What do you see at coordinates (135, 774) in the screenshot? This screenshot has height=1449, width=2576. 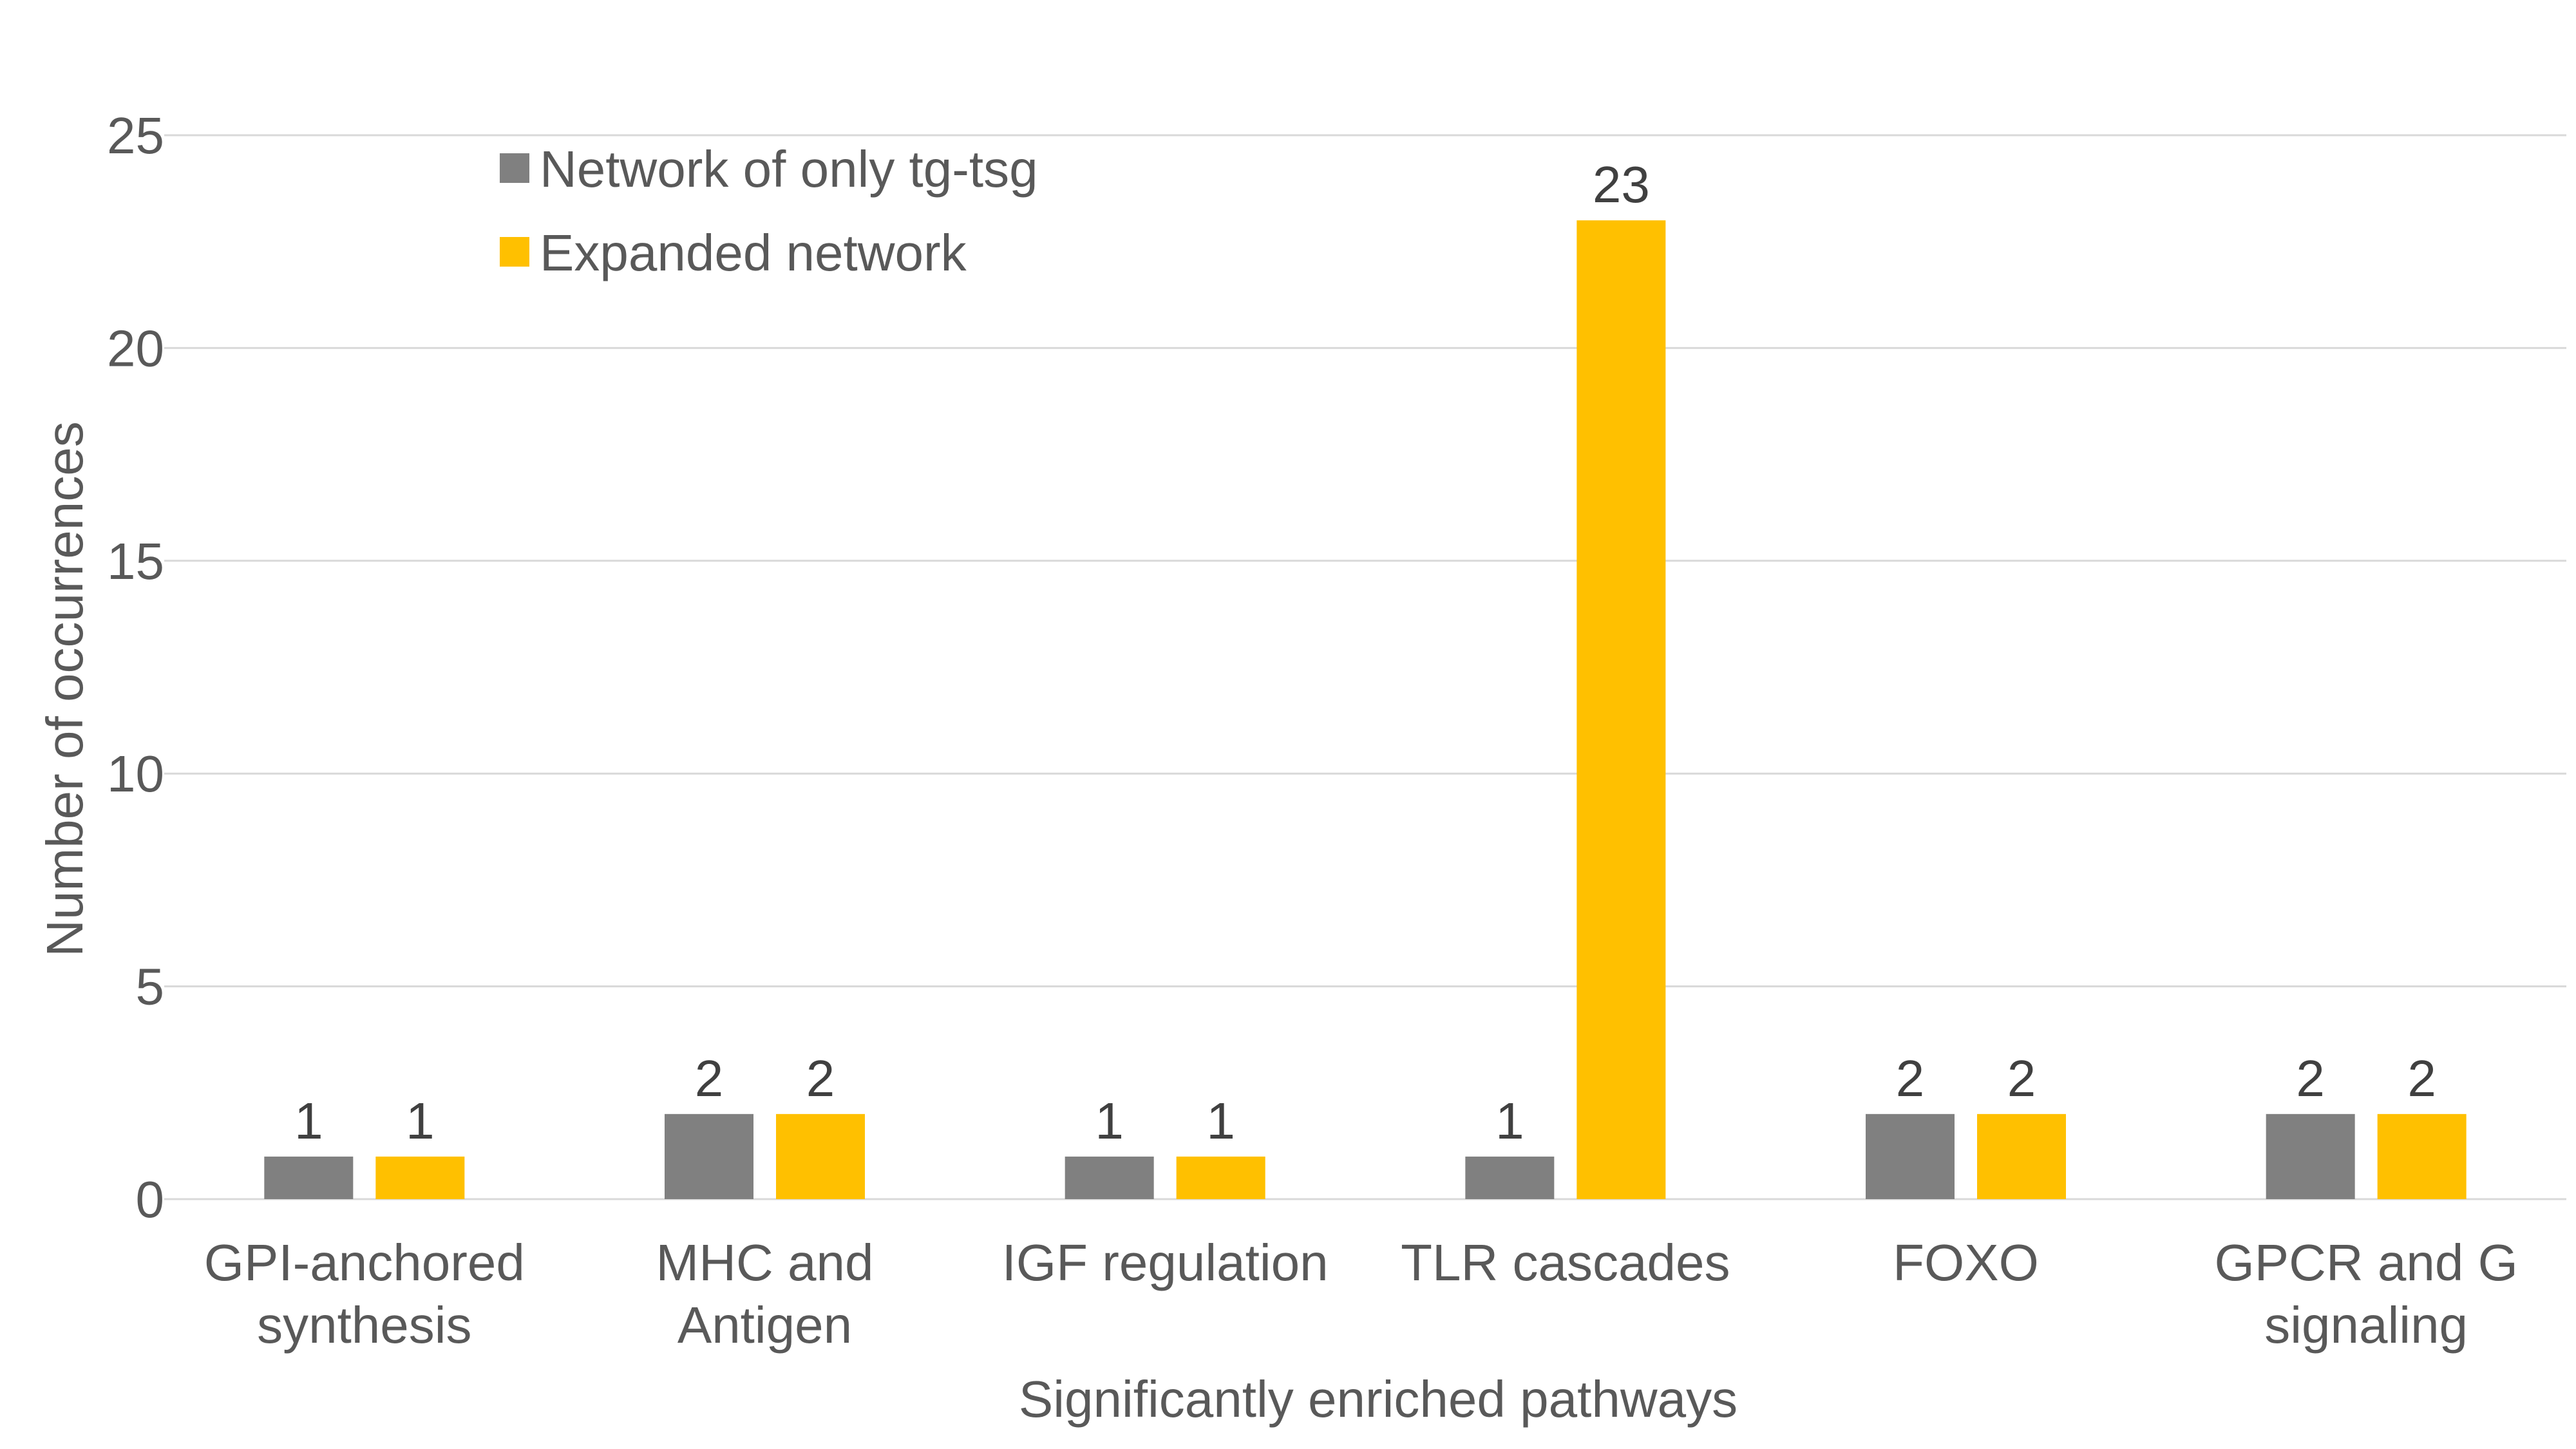 I see `y-tick-label: 10` at bounding box center [135, 774].